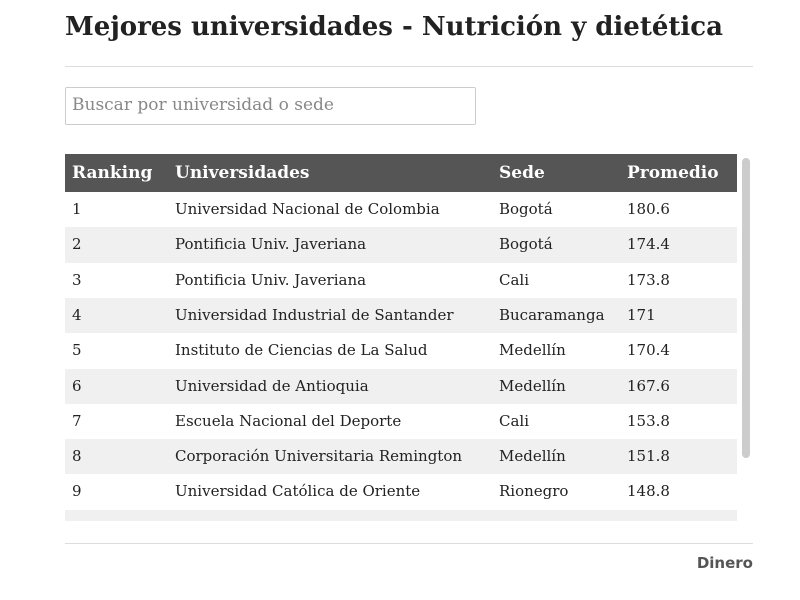 This screenshot has width=800, height=600. I want to click on table-header: Ranking Universidades Sede Promedio, so click(401, 173).